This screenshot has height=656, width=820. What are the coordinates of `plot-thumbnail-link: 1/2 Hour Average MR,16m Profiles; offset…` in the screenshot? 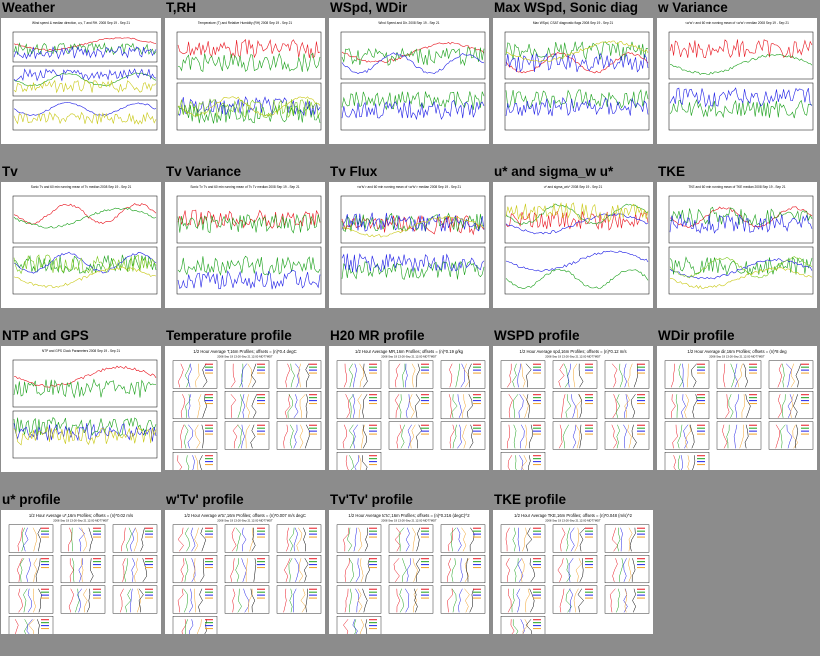 It's located at (409, 408).